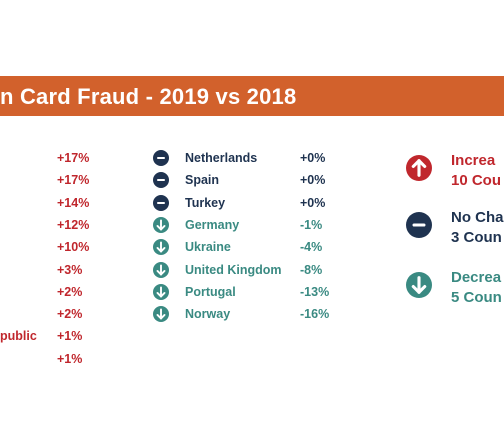 This screenshot has width=504, height=421. Describe the element at coordinates (210, 291) in the screenshot. I see `country-label: Portugal` at that location.